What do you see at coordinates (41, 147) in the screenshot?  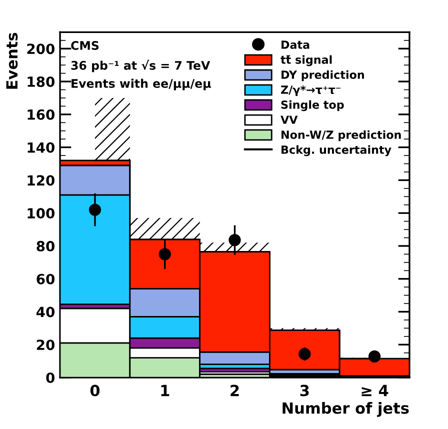 I see `y-tick-label: 140` at bounding box center [41, 147].